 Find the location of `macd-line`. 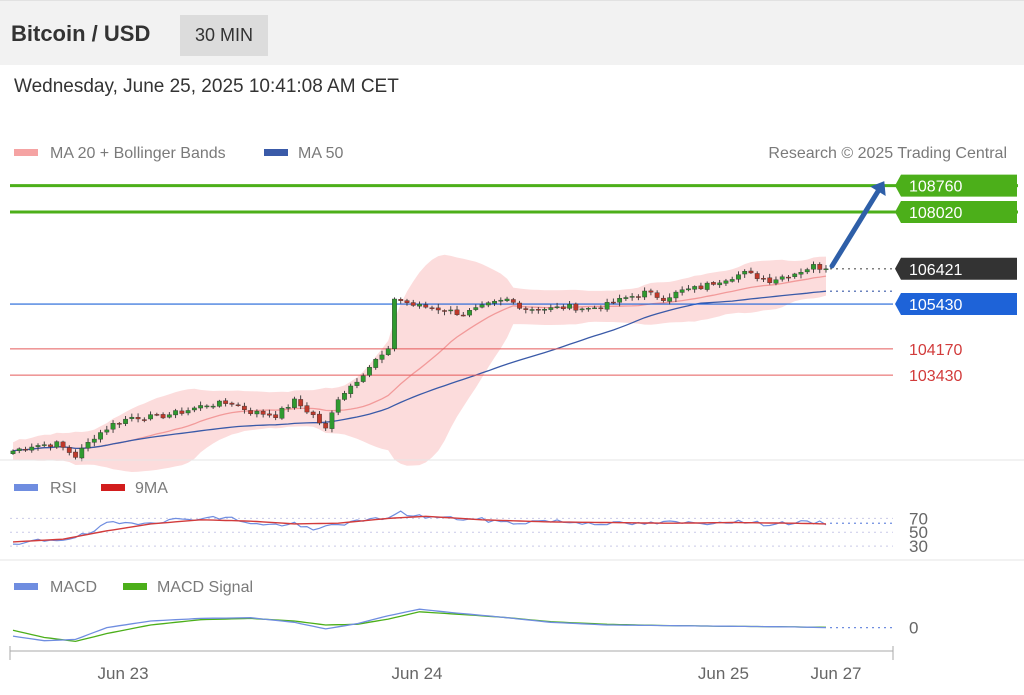

macd-line is located at coordinates (419, 625).